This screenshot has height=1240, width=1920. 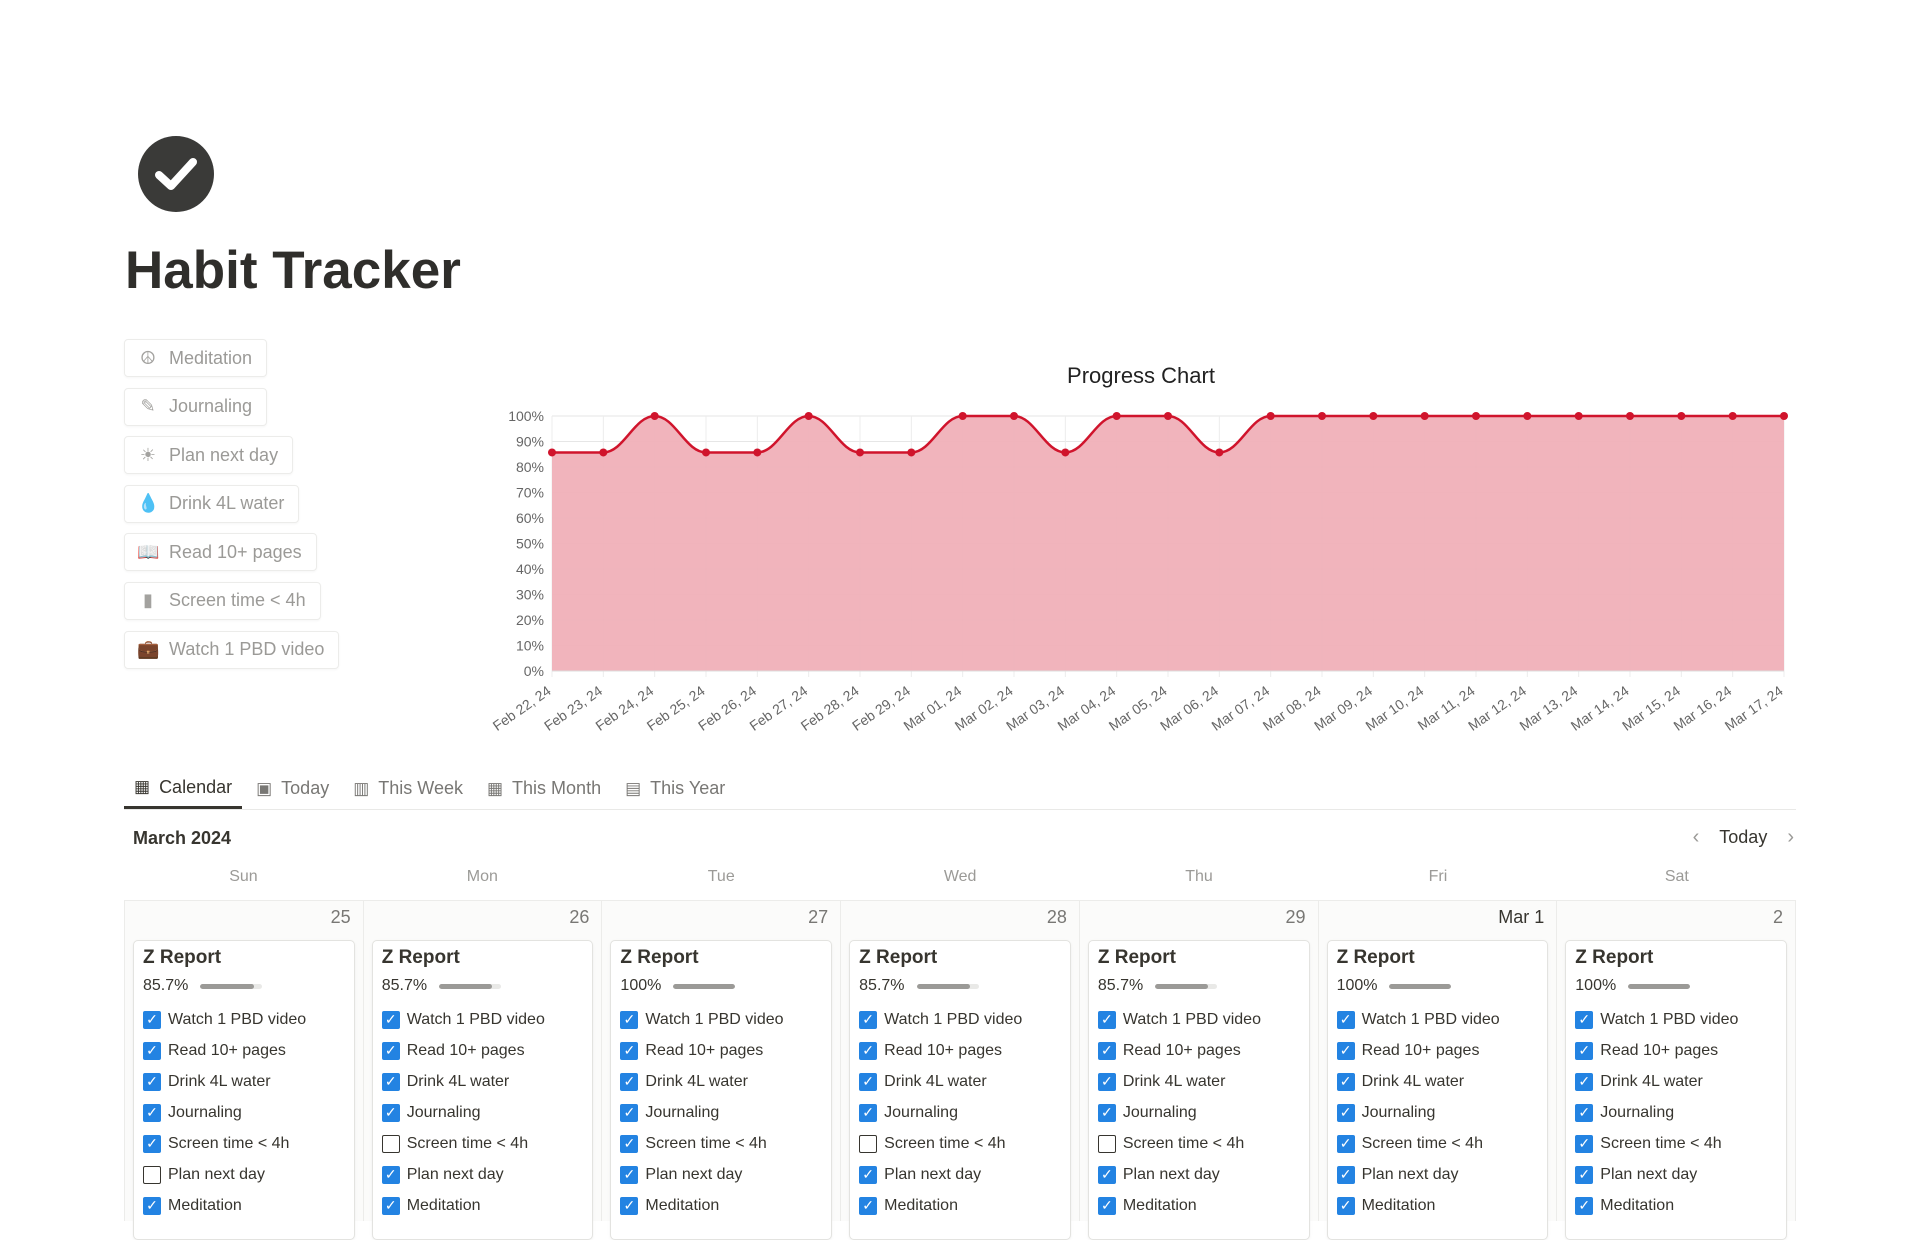 I want to click on prev-icon: ‹, so click(x=1696, y=837).